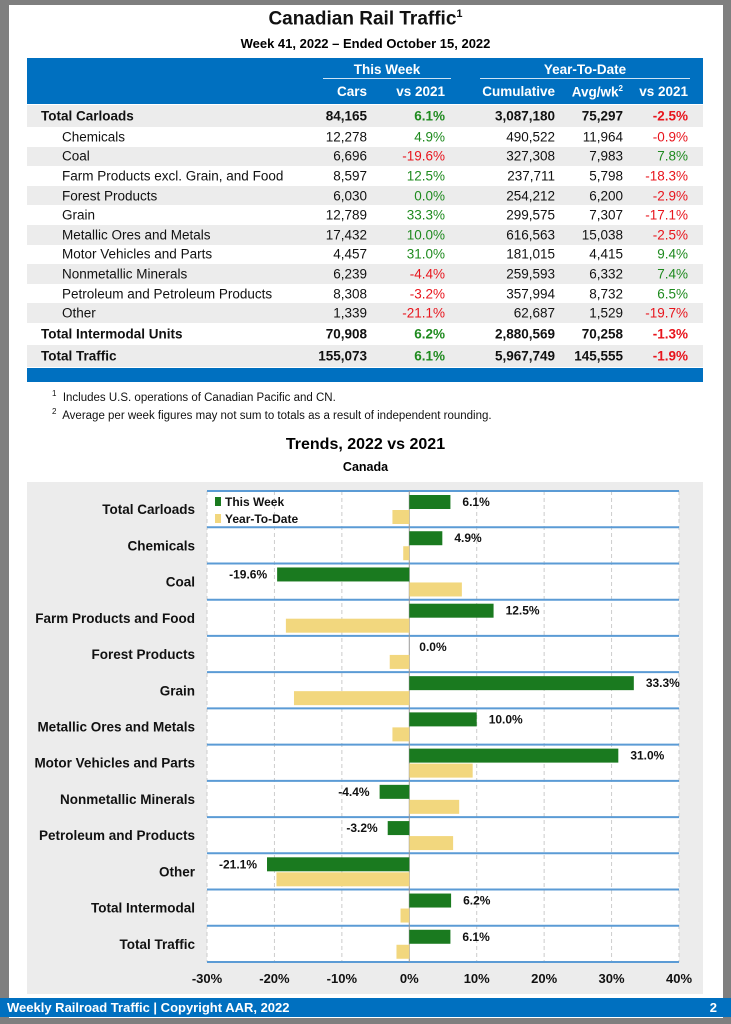  What do you see at coordinates (137, 254) in the screenshot?
I see `row-label: Motor Vehicles and Parts` at bounding box center [137, 254].